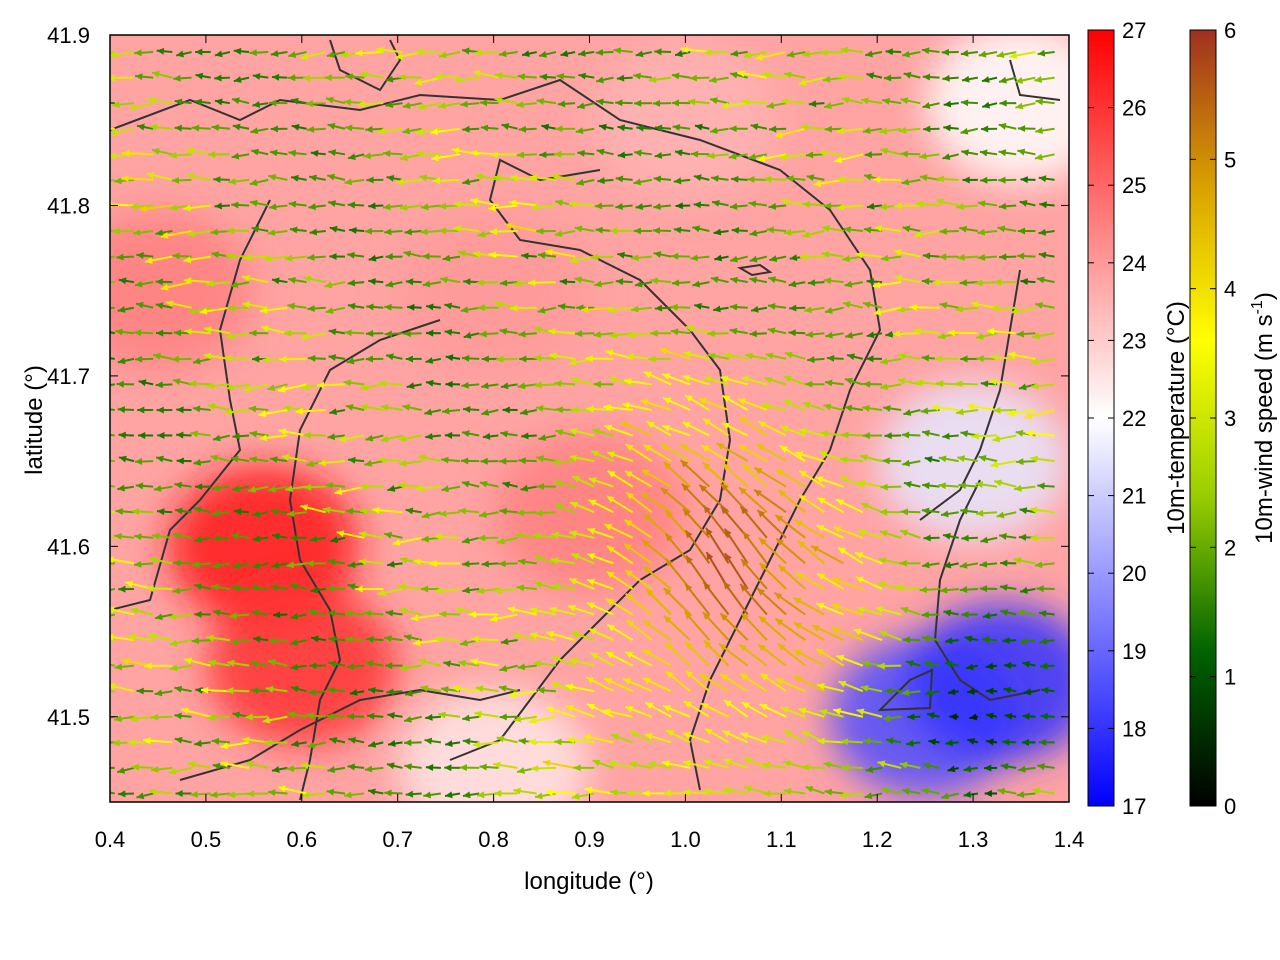 Image resolution: width=1280 pixels, height=960 pixels. What do you see at coordinates (1134, 418) in the screenshot?
I see `colorbar-tick-label: 22` at bounding box center [1134, 418].